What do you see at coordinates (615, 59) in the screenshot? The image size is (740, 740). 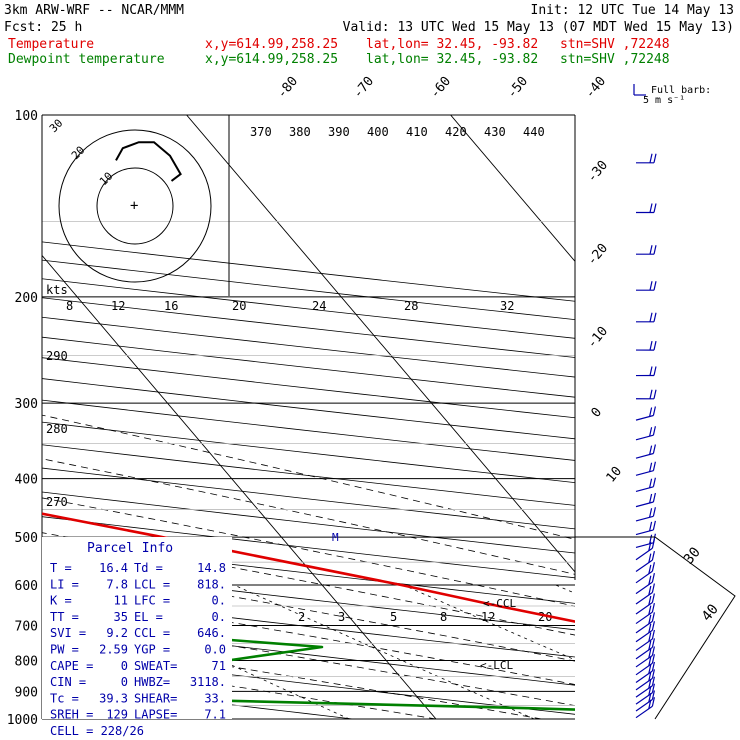 I see `dew-legend-stn: stn=SHV ,72248` at bounding box center [615, 59].